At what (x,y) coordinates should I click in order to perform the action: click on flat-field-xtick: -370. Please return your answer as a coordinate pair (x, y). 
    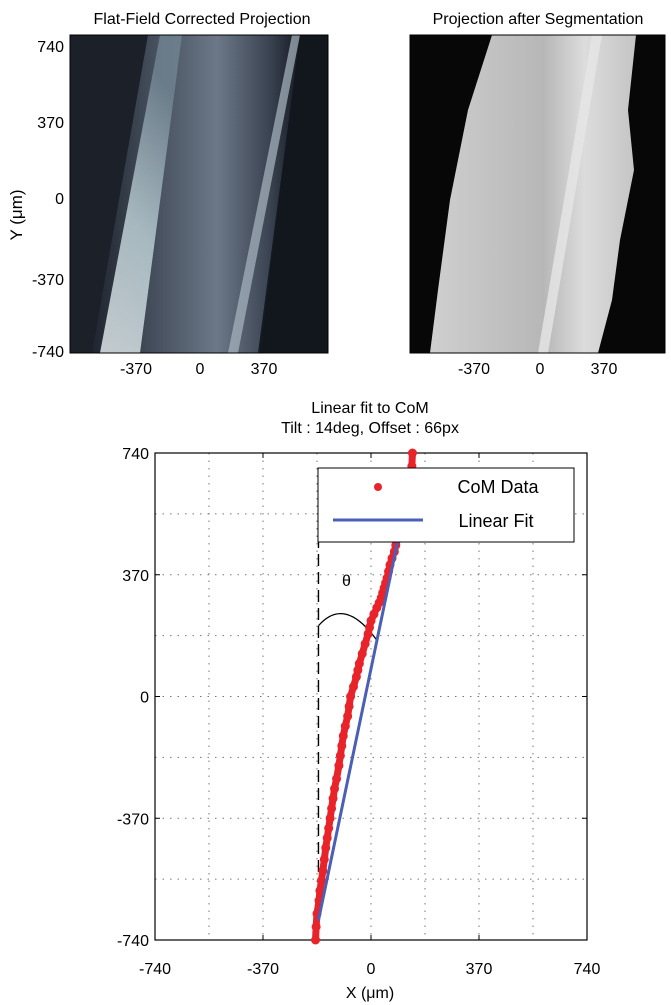
    Looking at the image, I should click on (136, 369).